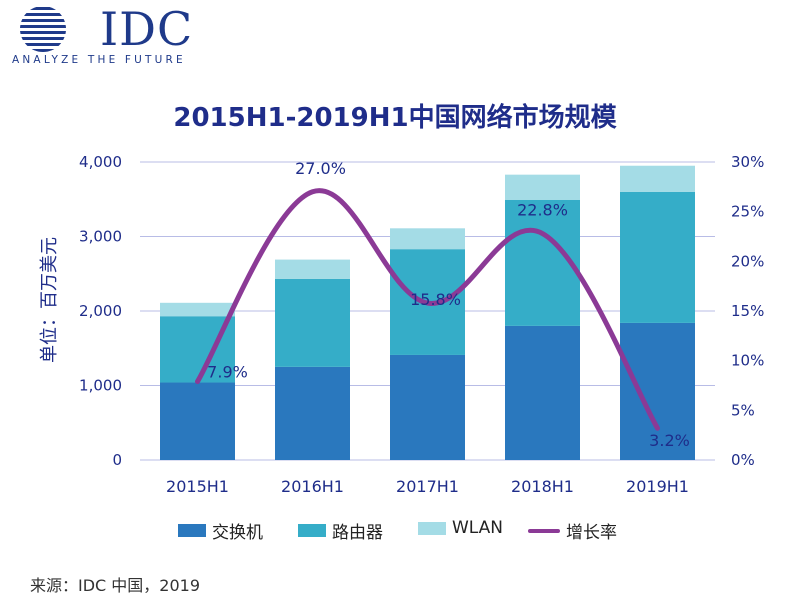 The width and height of the screenshot is (790, 597). I want to click on legend-item-switch: 交换机, so click(220, 530).